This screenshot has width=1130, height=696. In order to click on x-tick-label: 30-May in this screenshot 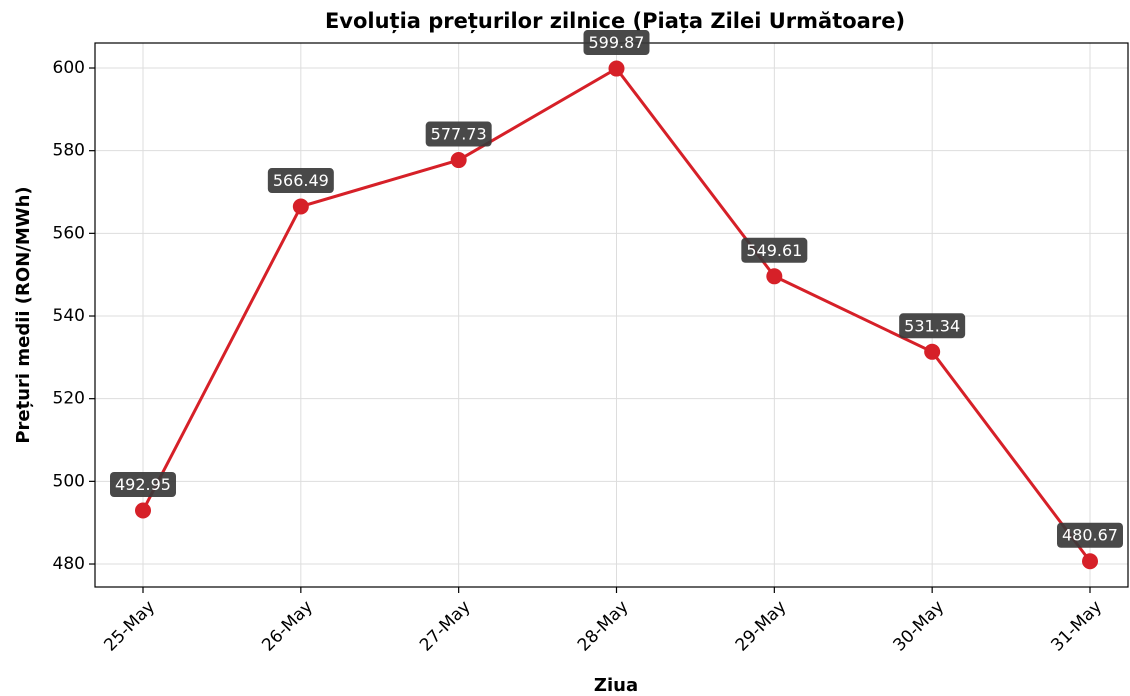, I will do `click(919, 626)`.